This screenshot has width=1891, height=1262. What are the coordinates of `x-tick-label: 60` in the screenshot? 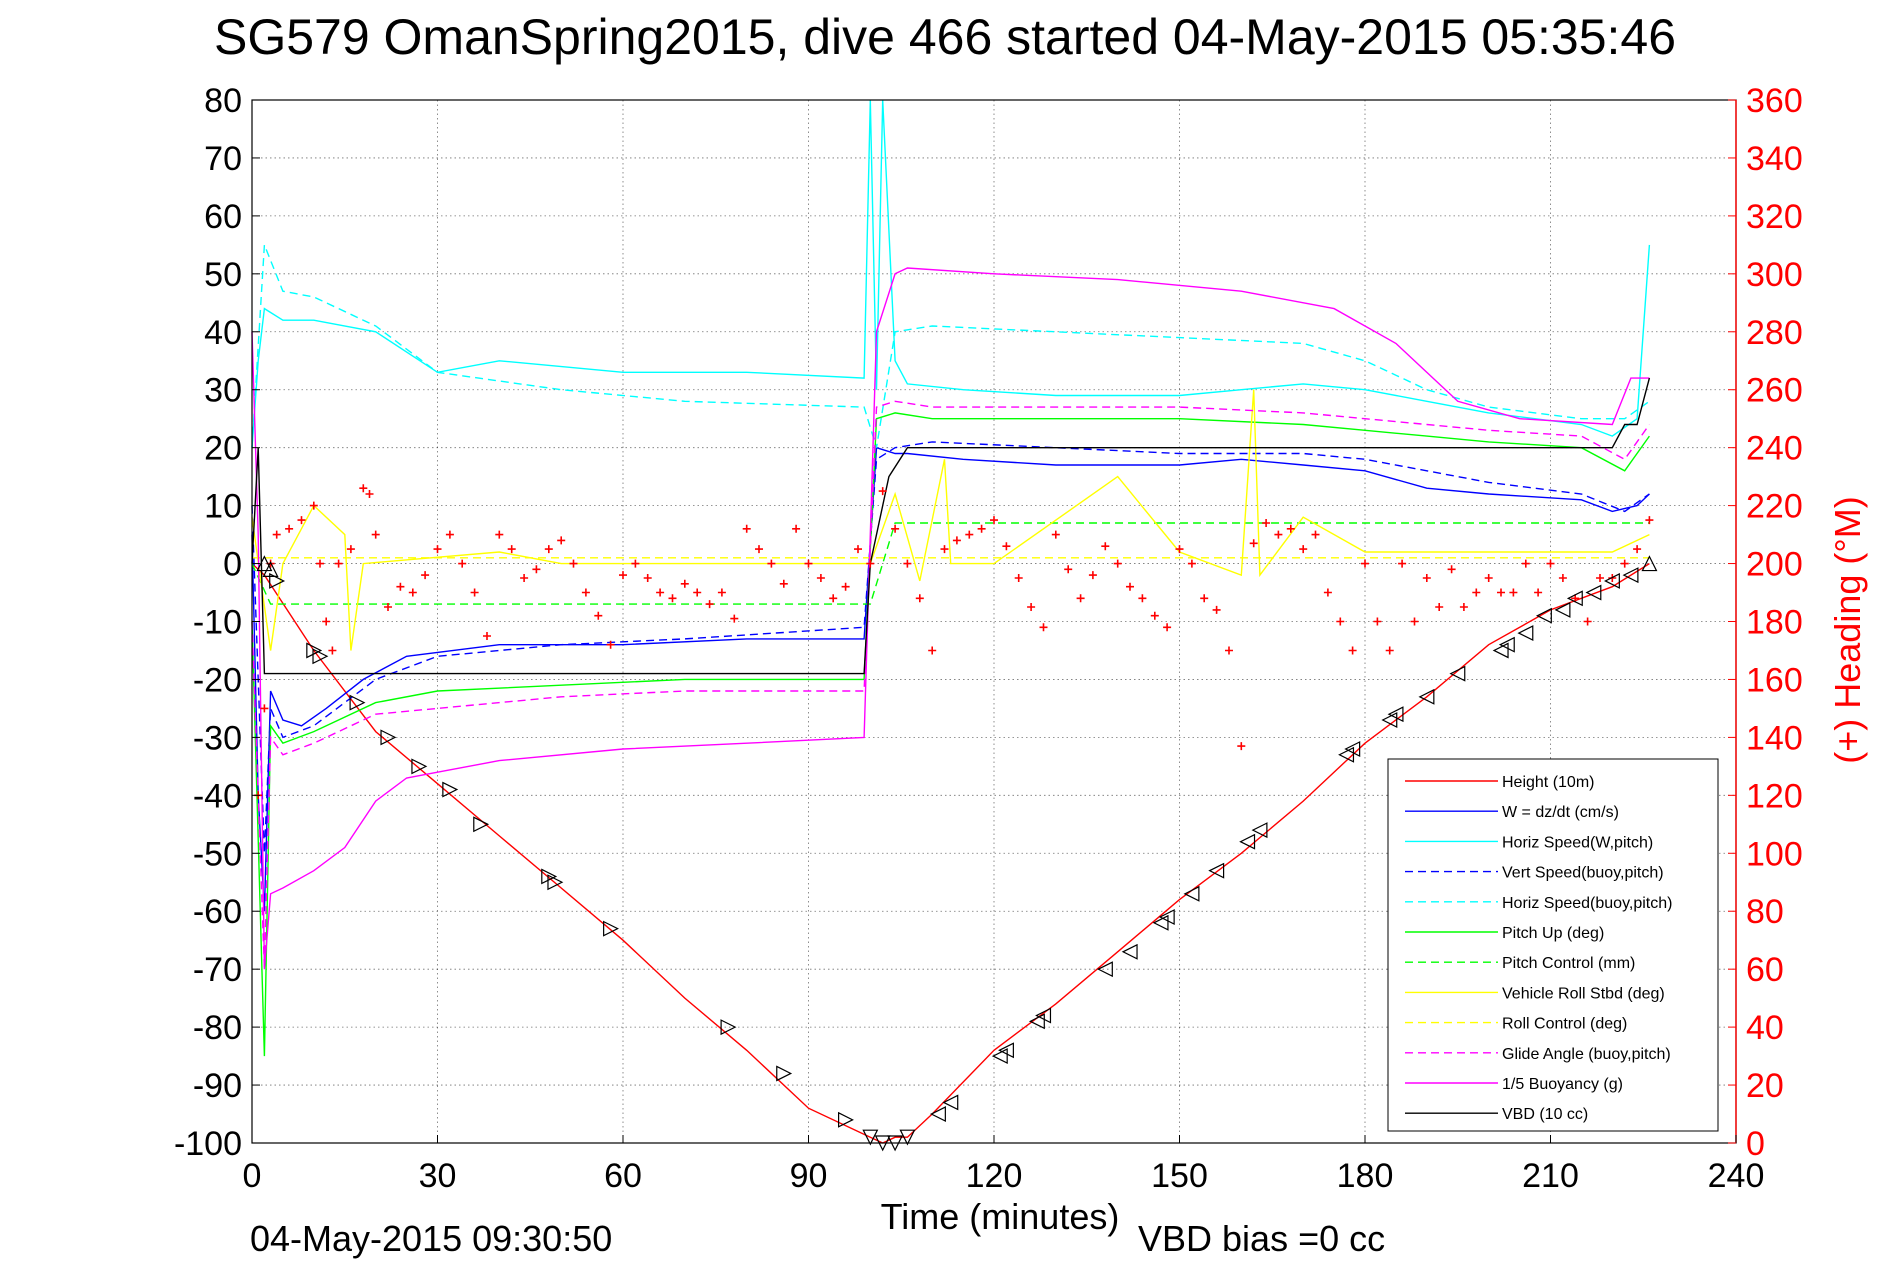 It's located at (623, 1176).